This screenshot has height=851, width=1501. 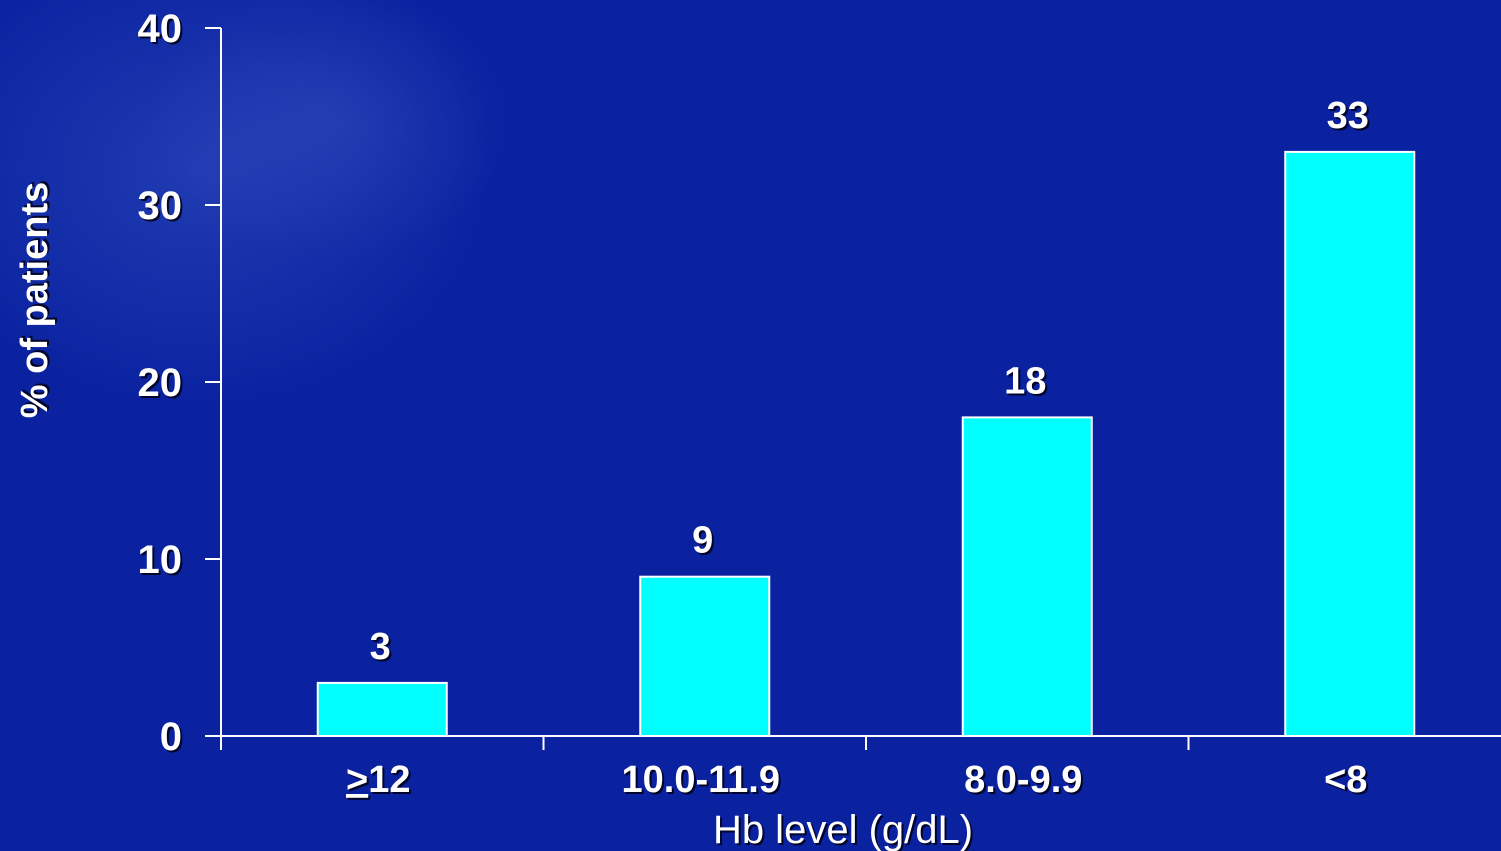 What do you see at coordinates (701, 780) in the screenshot?
I see `category-label-1: 10.0-11.9` at bounding box center [701, 780].